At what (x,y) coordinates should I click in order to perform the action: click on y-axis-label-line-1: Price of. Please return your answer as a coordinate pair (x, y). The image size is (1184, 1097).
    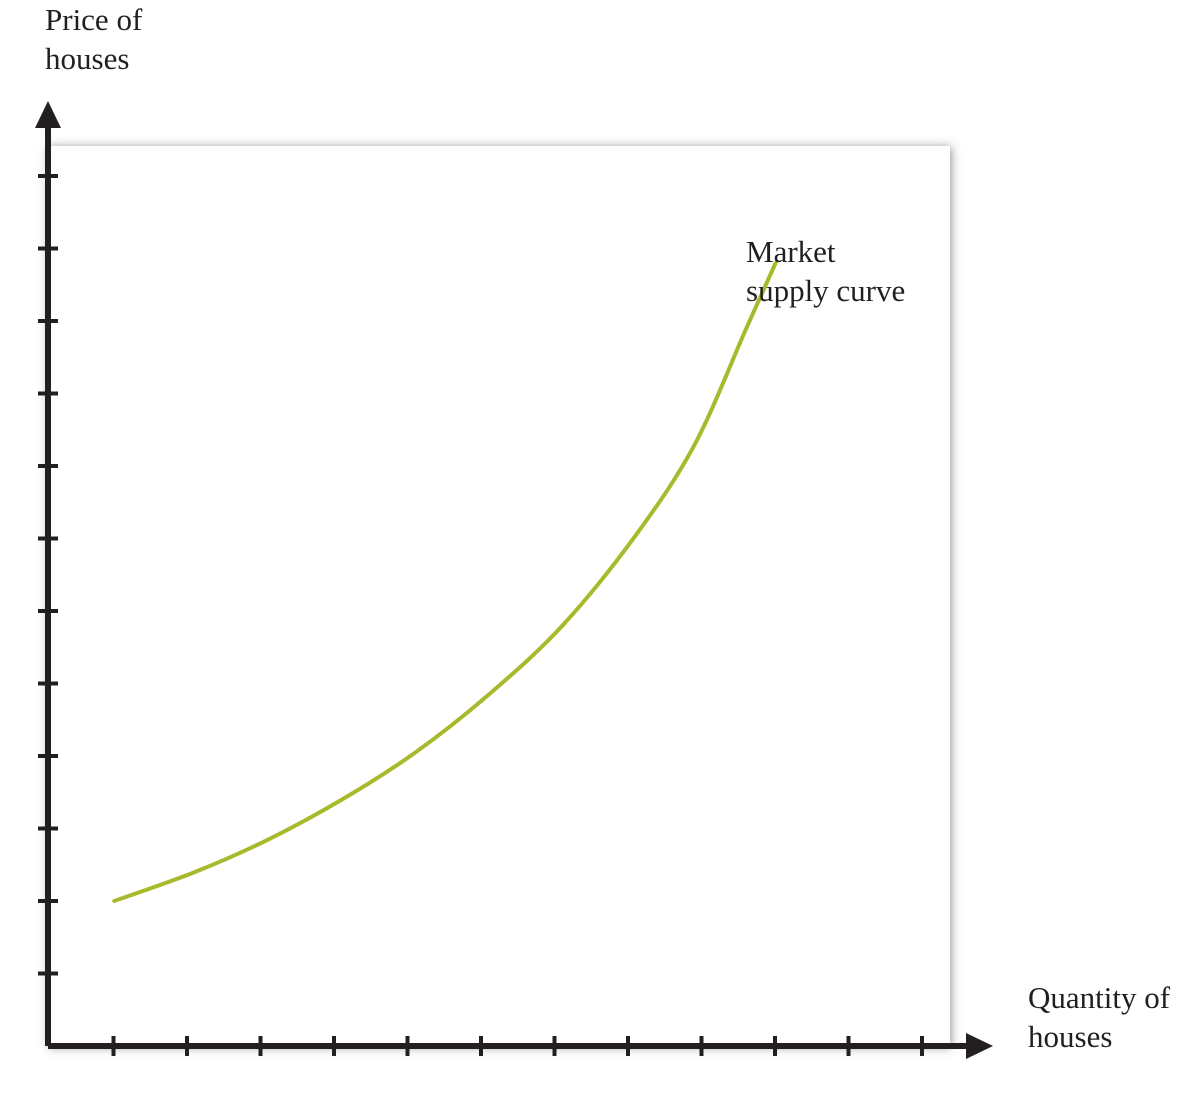
    Looking at the image, I should click on (94, 19).